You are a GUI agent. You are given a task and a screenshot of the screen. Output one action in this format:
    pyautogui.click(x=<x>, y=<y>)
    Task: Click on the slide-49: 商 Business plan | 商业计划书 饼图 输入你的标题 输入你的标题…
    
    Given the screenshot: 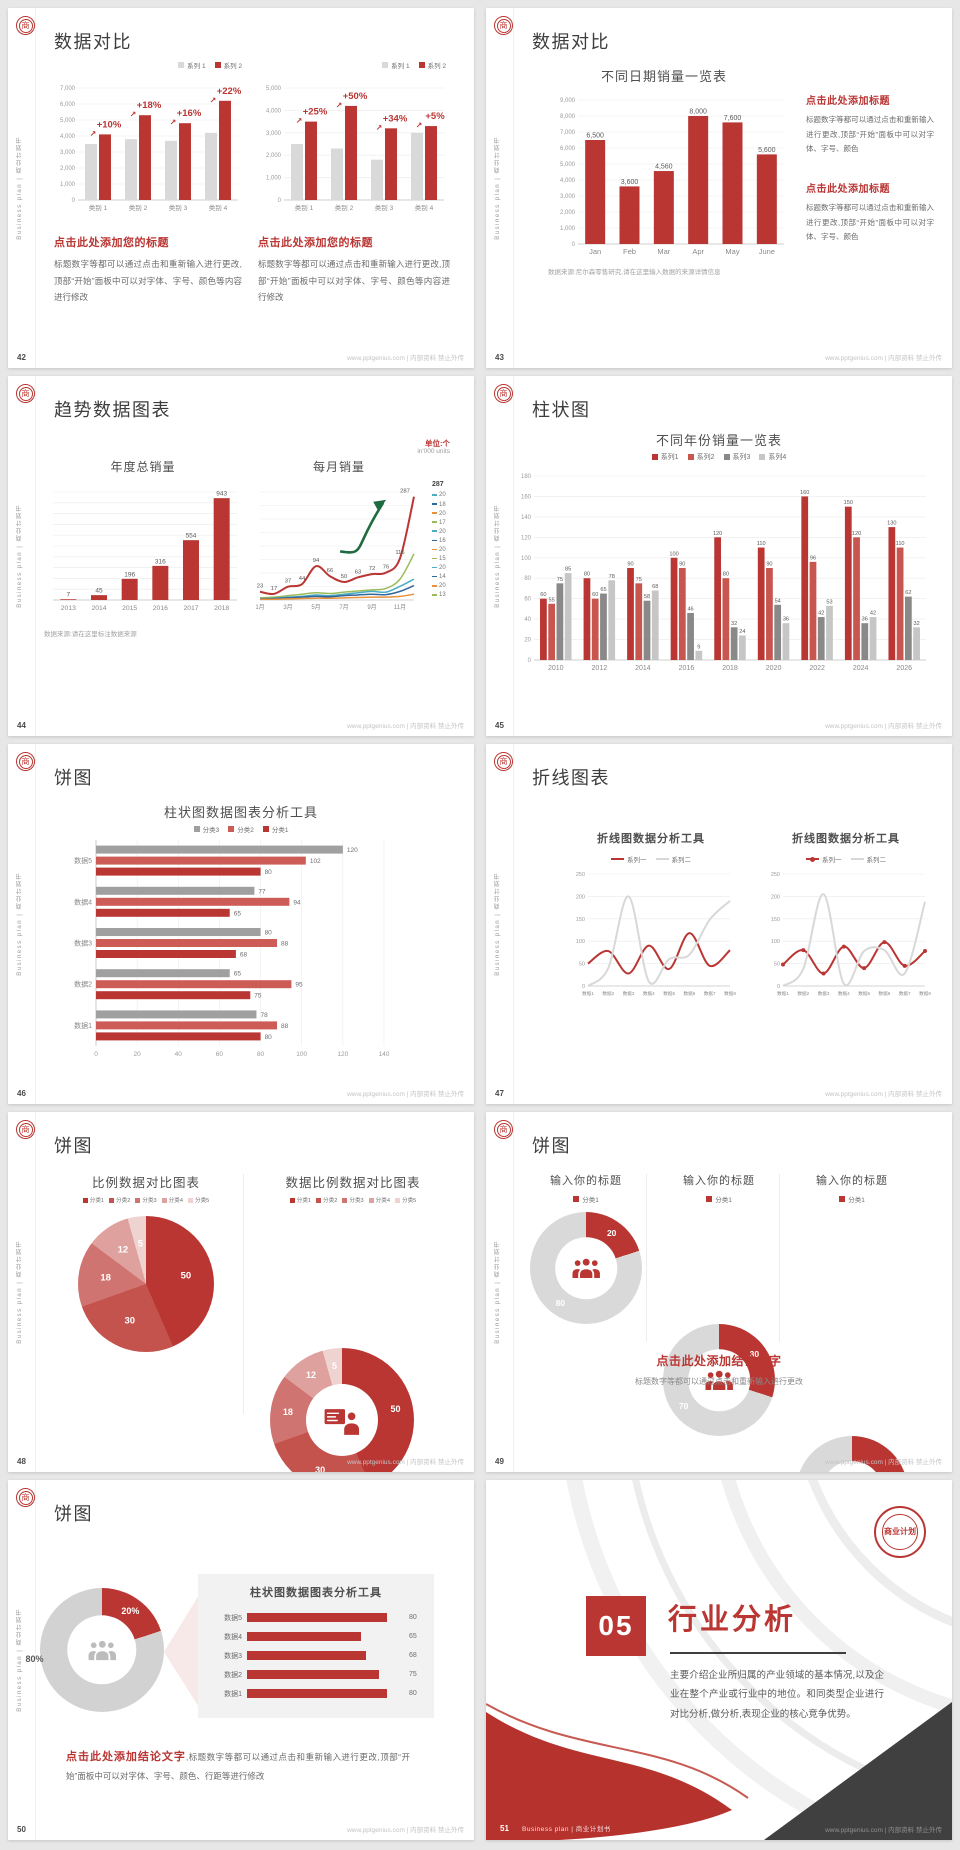 What is the action you would take?
    pyautogui.click(x=719, y=1292)
    